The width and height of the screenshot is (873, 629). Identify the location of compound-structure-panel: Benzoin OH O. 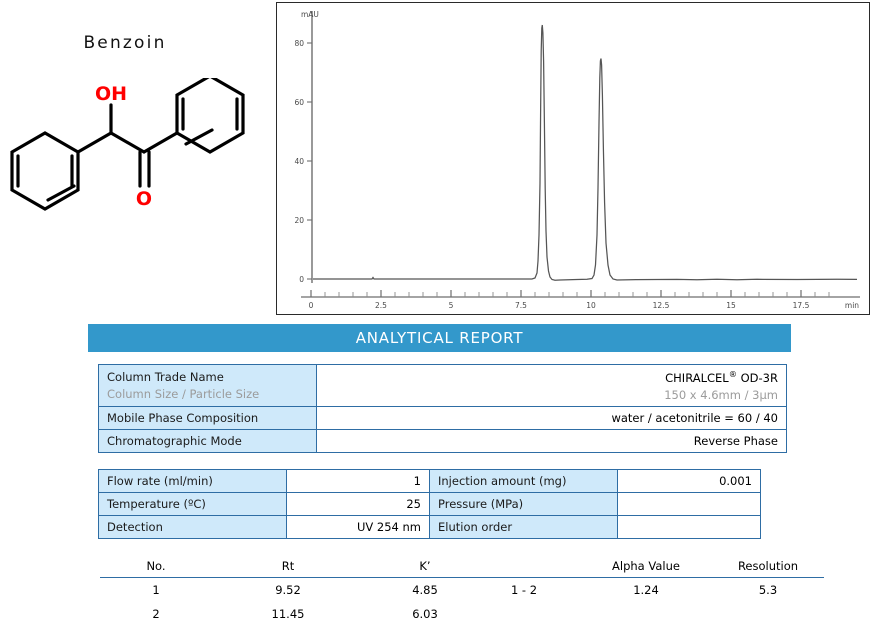
(134, 125).